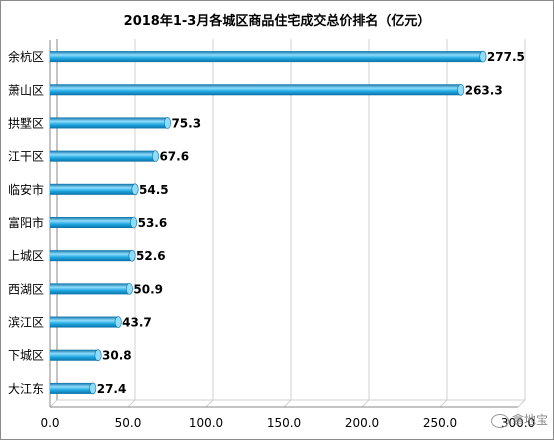  What do you see at coordinates (362, 423) in the screenshot?
I see `x-tick-label: 200.0` at bounding box center [362, 423].